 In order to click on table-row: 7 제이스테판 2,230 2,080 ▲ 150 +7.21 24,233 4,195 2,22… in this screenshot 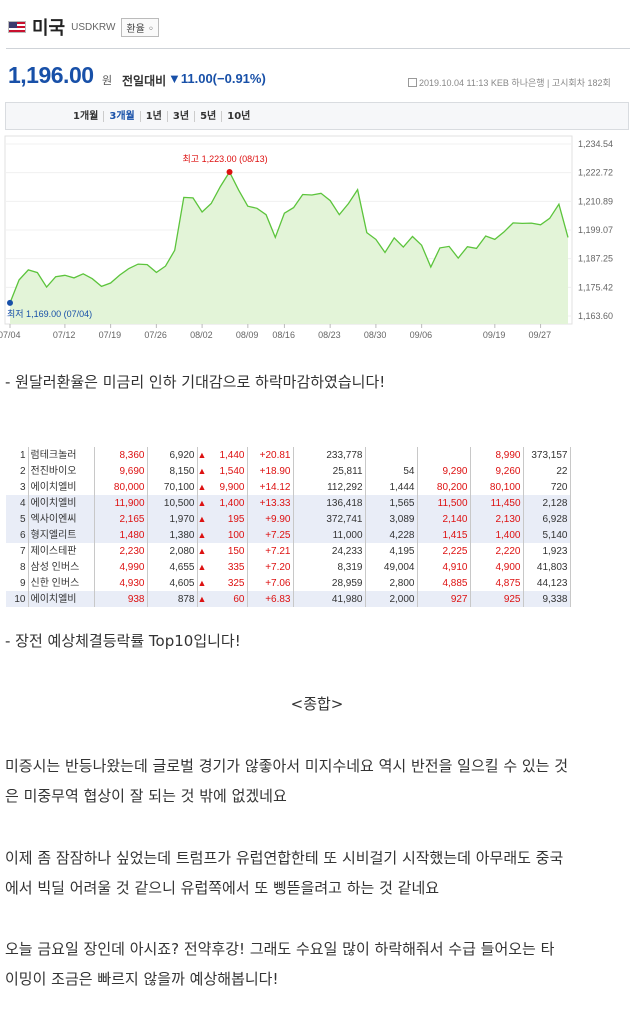, I will do `click(288, 551)`.